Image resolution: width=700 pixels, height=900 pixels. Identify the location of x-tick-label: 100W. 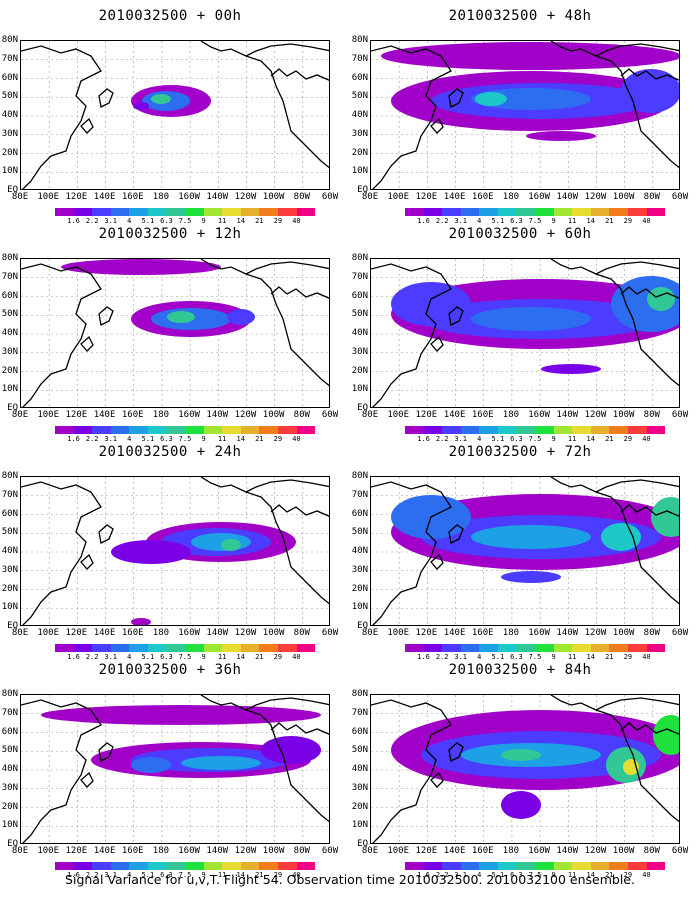
(623, 851).